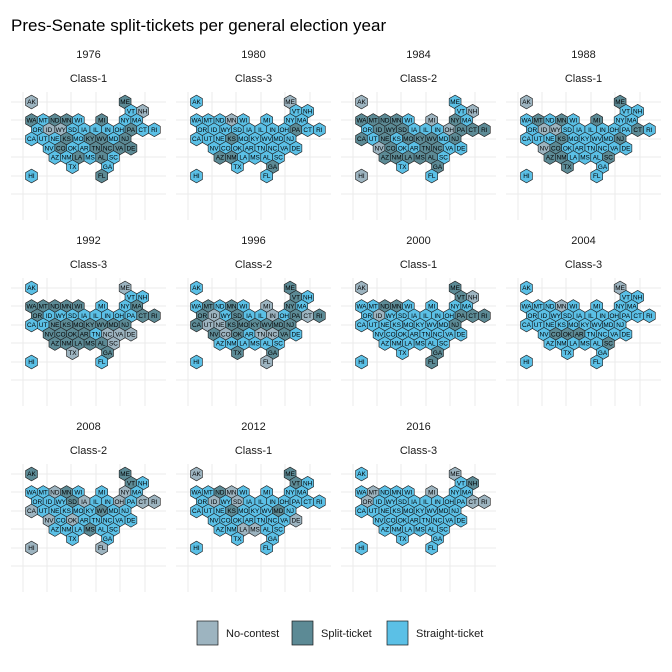  What do you see at coordinates (385, 493) in the screenshot?
I see `state-label: ND` at bounding box center [385, 493].